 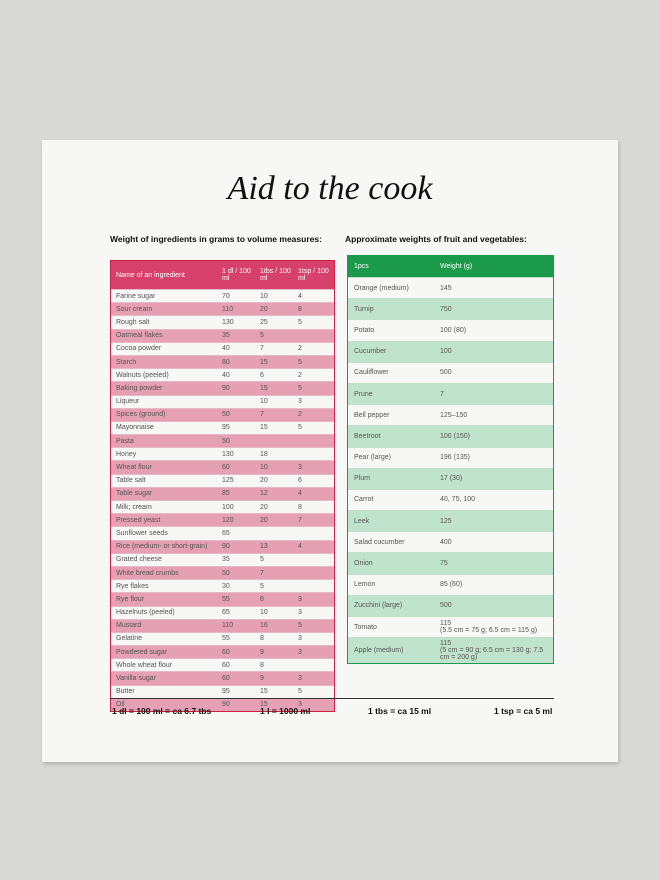 I want to click on cell: 196 (135), so click(x=496, y=457).